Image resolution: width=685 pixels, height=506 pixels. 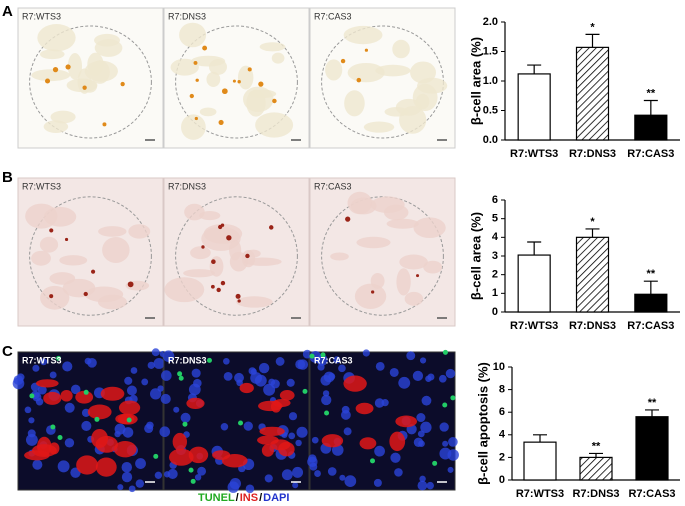 I want to click on panel-label: B, so click(x=7, y=177).